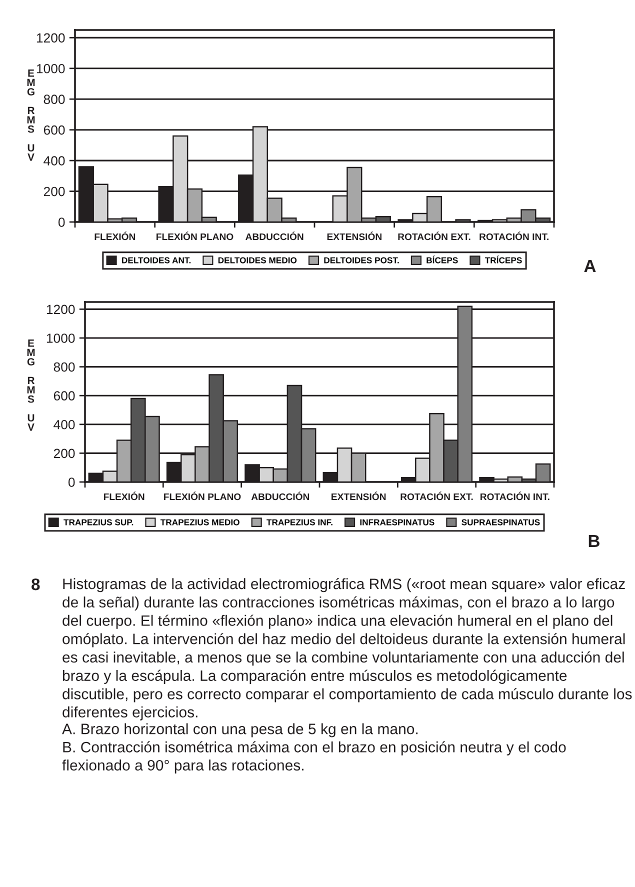 This screenshot has width=635, height=887. What do you see at coordinates (36, 584) in the screenshot?
I see `text: 8` at bounding box center [36, 584].